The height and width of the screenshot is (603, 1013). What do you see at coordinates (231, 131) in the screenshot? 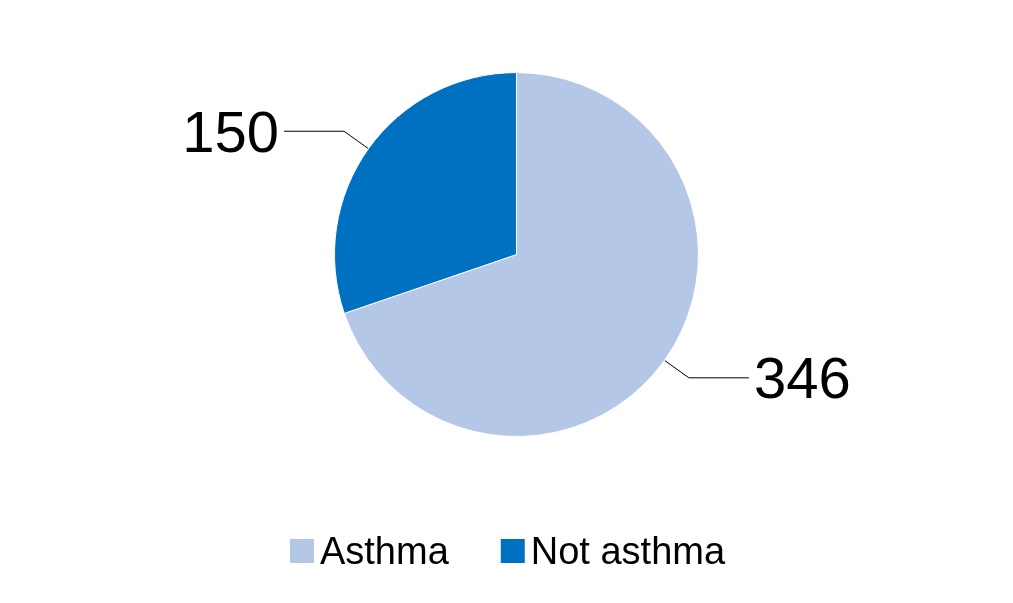
I see `data-label: 150` at bounding box center [231, 131].